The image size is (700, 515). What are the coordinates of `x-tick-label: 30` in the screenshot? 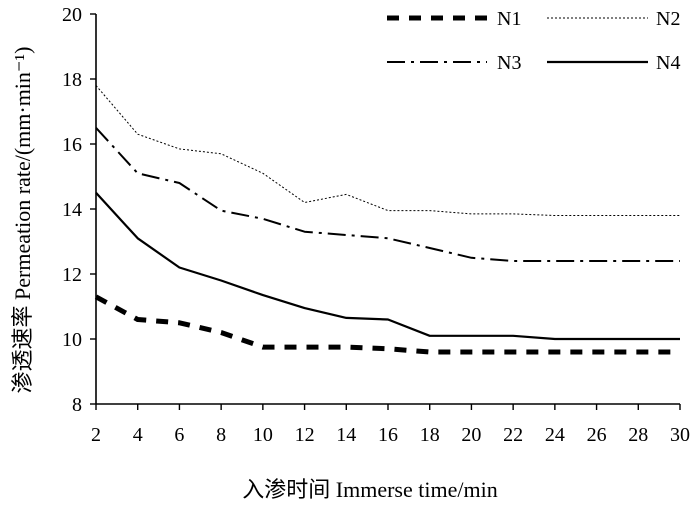 It's located at (680, 435).